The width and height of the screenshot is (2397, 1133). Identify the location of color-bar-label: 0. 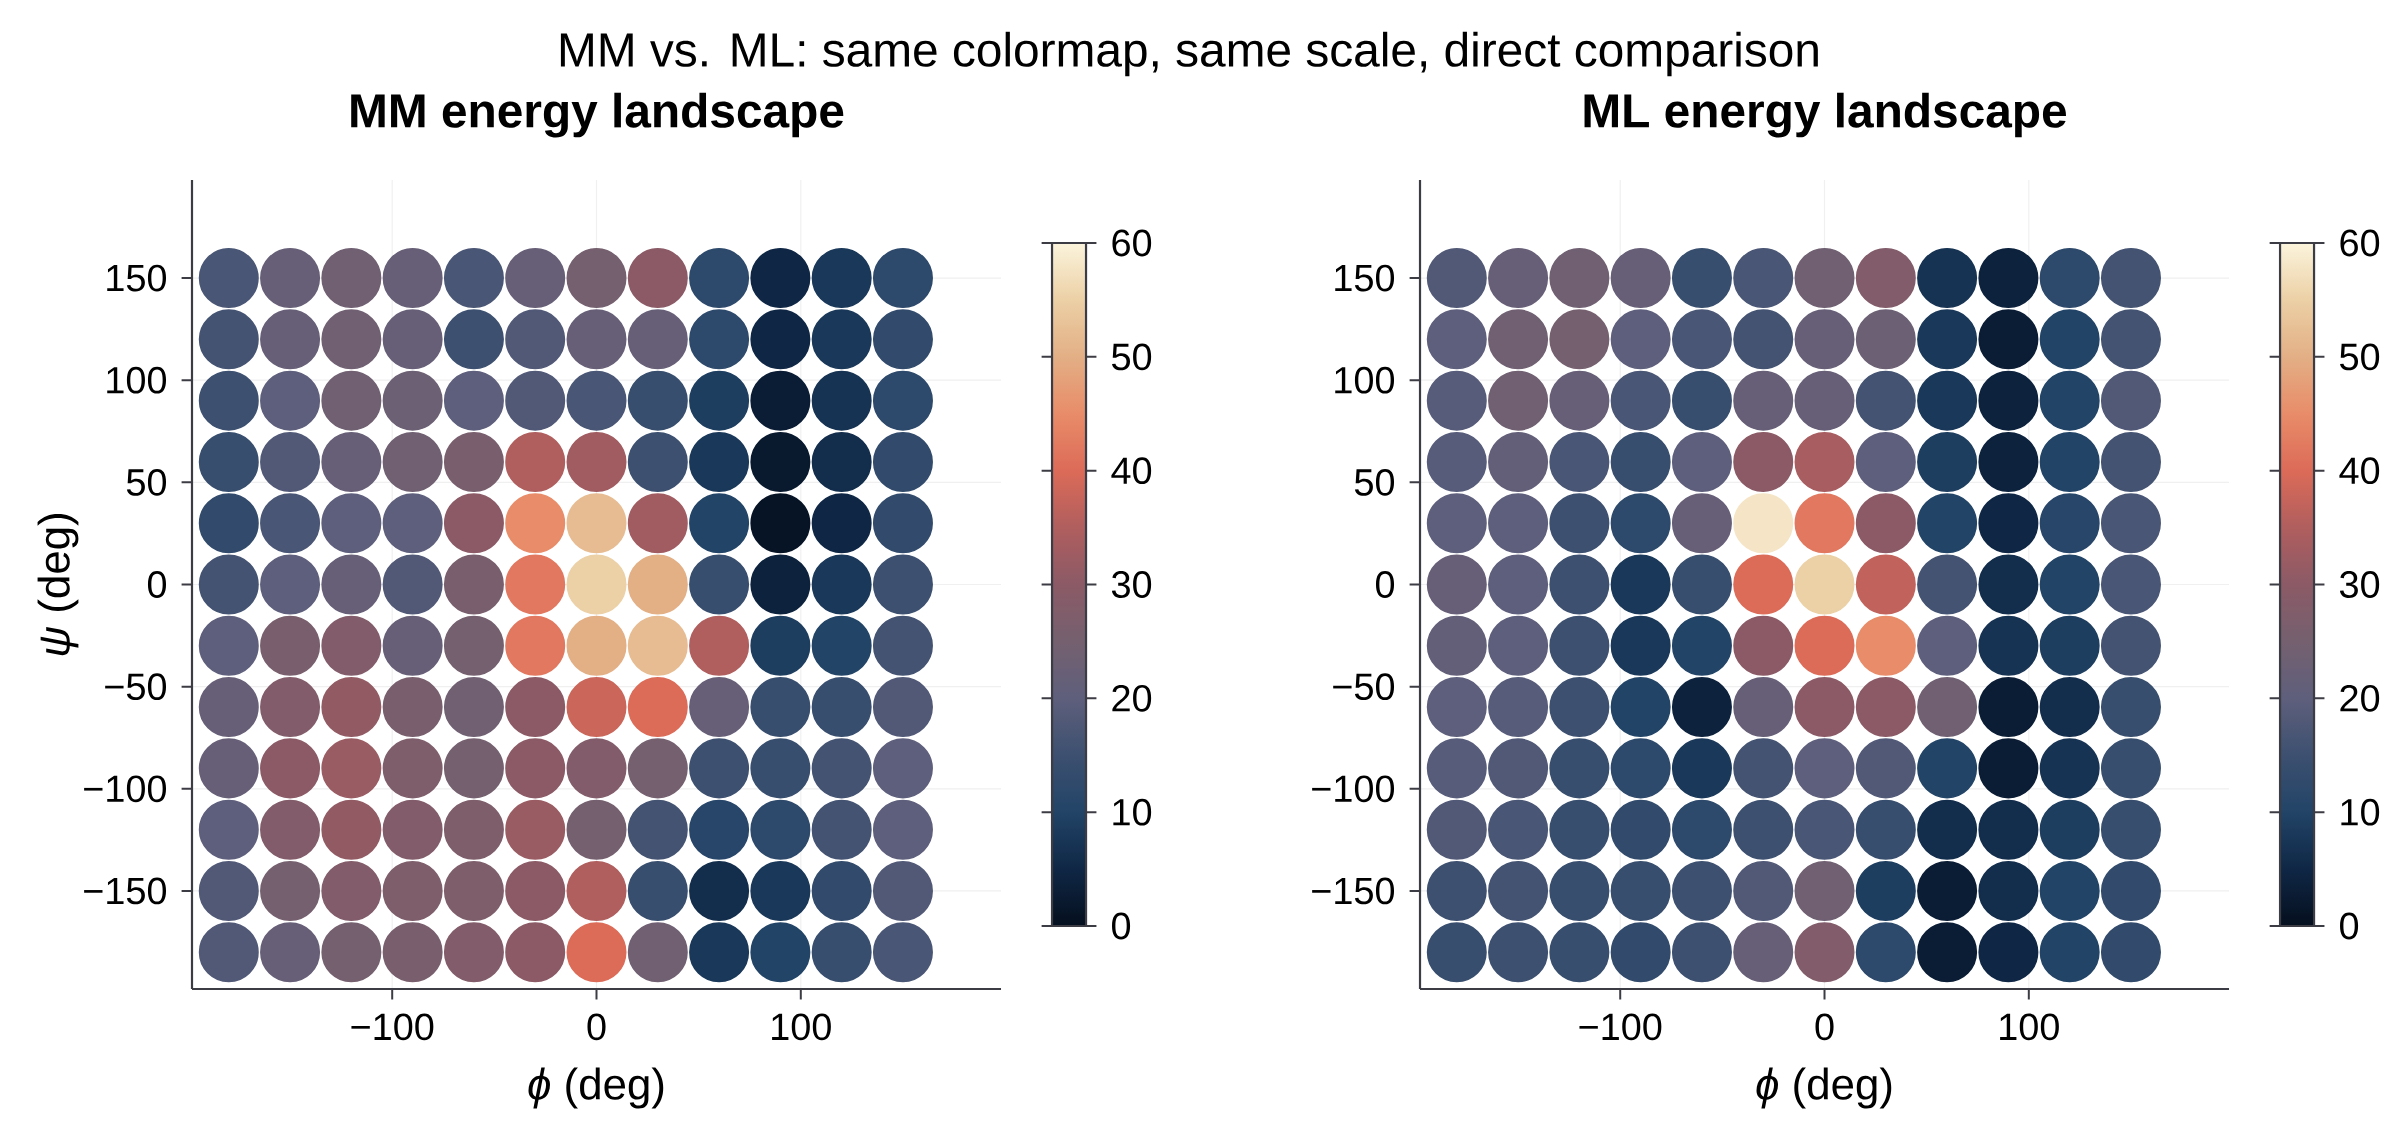
(2349, 926).